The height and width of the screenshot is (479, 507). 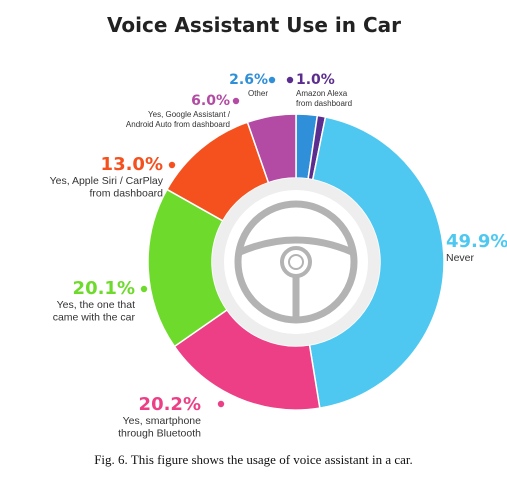 I want to click on desc-label-yes-the-one-that-came-with-the-car-2: came with the car, so click(x=94, y=318).